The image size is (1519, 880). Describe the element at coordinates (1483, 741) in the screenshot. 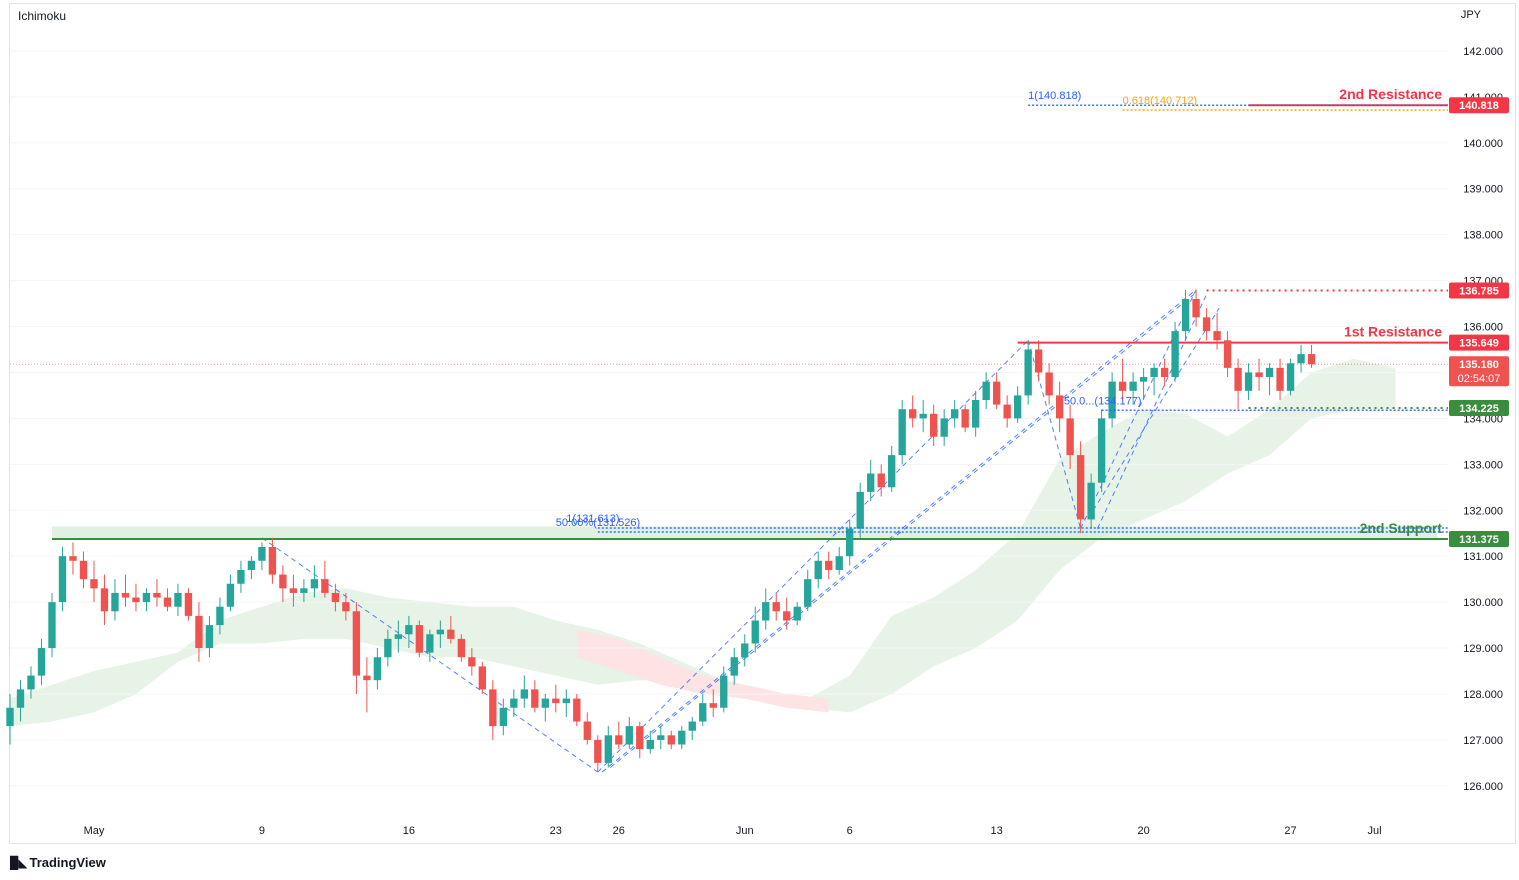

I see `y-tick-label: 127.000` at that location.